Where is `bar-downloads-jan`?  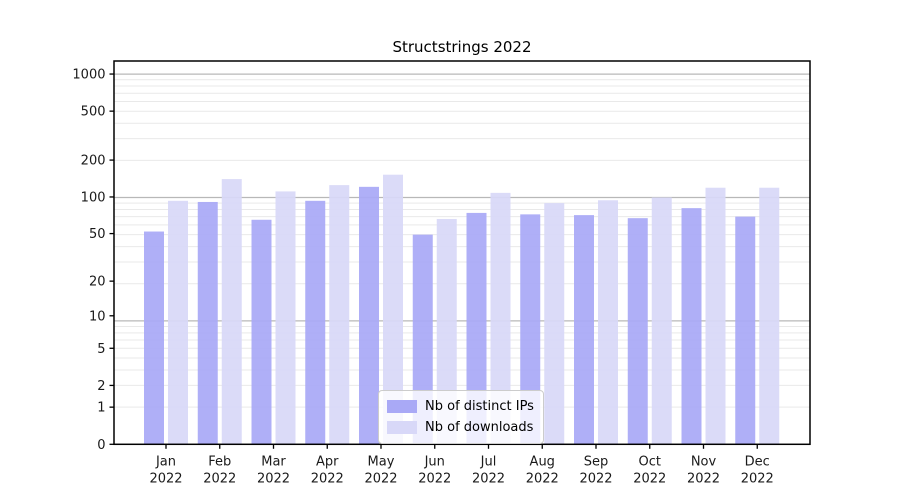
bar-downloads-jan is located at coordinates (178, 322).